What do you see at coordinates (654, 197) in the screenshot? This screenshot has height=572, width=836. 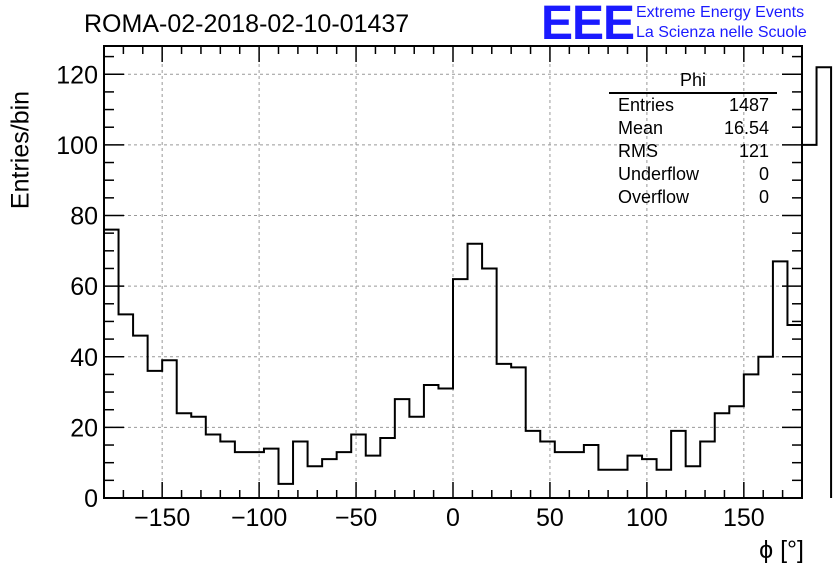 I see `stats-label: Overflow` at bounding box center [654, 197].